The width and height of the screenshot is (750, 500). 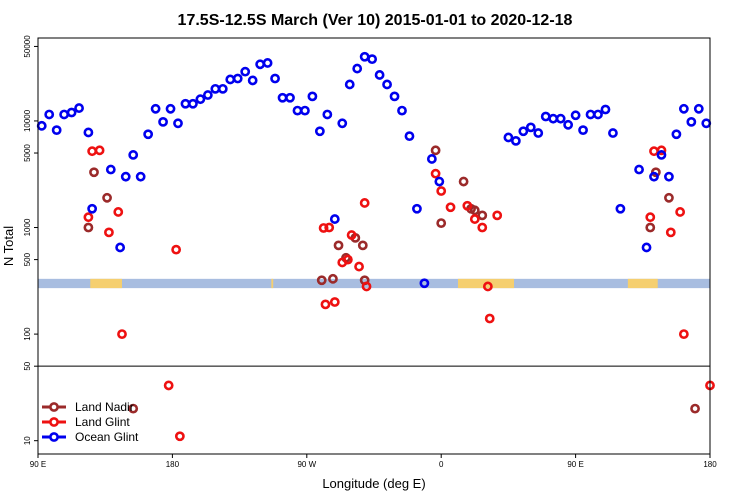 I want to click on y-axis: 10 50 100 500 1000 5000 10000 50000, so click(x=30, y=240).